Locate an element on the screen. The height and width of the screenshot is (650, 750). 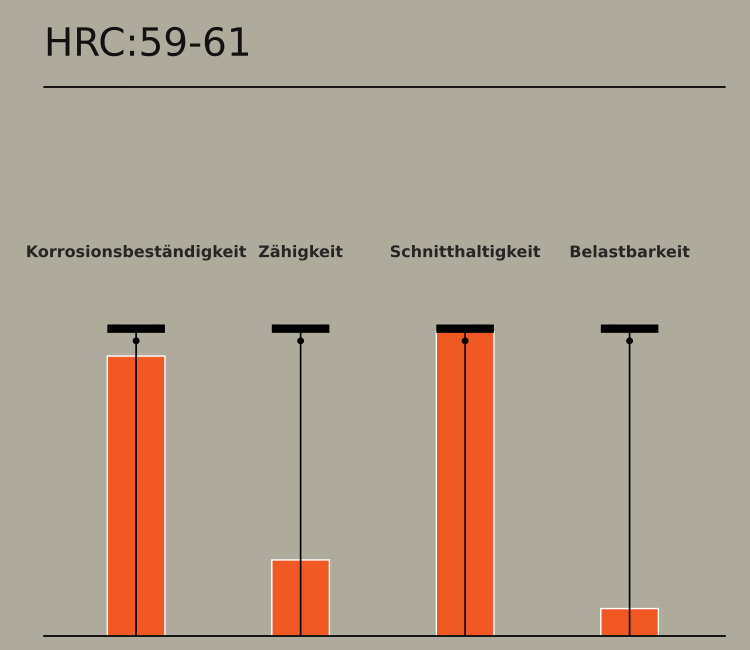
x-tick-label: Zähigkeit is located at coordinates (300, 252).